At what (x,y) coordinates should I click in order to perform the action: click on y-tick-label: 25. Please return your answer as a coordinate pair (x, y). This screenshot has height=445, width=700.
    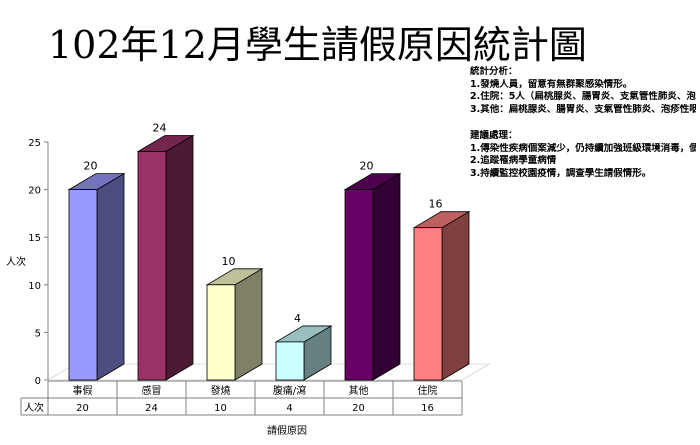
    Looking at the image, I should click on (34, 143).